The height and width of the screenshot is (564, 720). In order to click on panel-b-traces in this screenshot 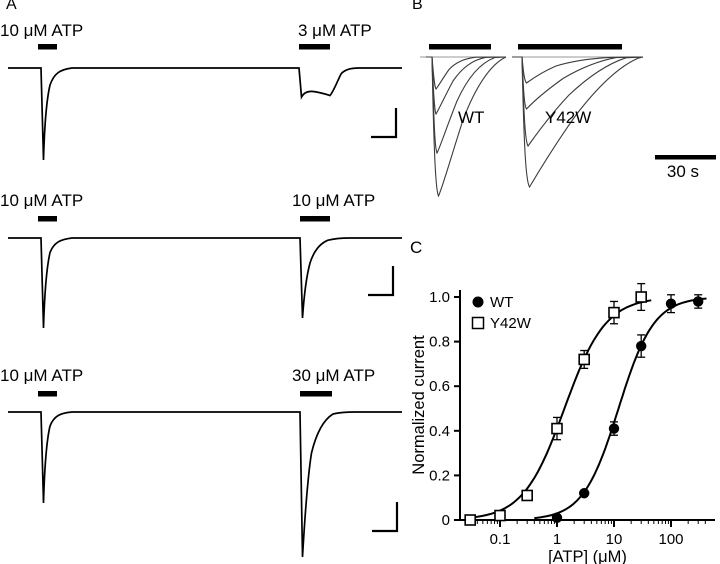, I will do `click(568, 121)`.